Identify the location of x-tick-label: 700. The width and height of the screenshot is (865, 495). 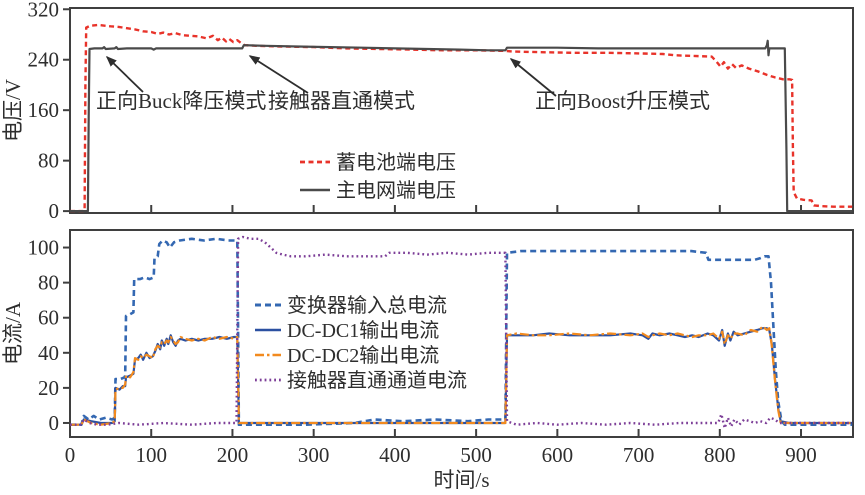
(639, 455).